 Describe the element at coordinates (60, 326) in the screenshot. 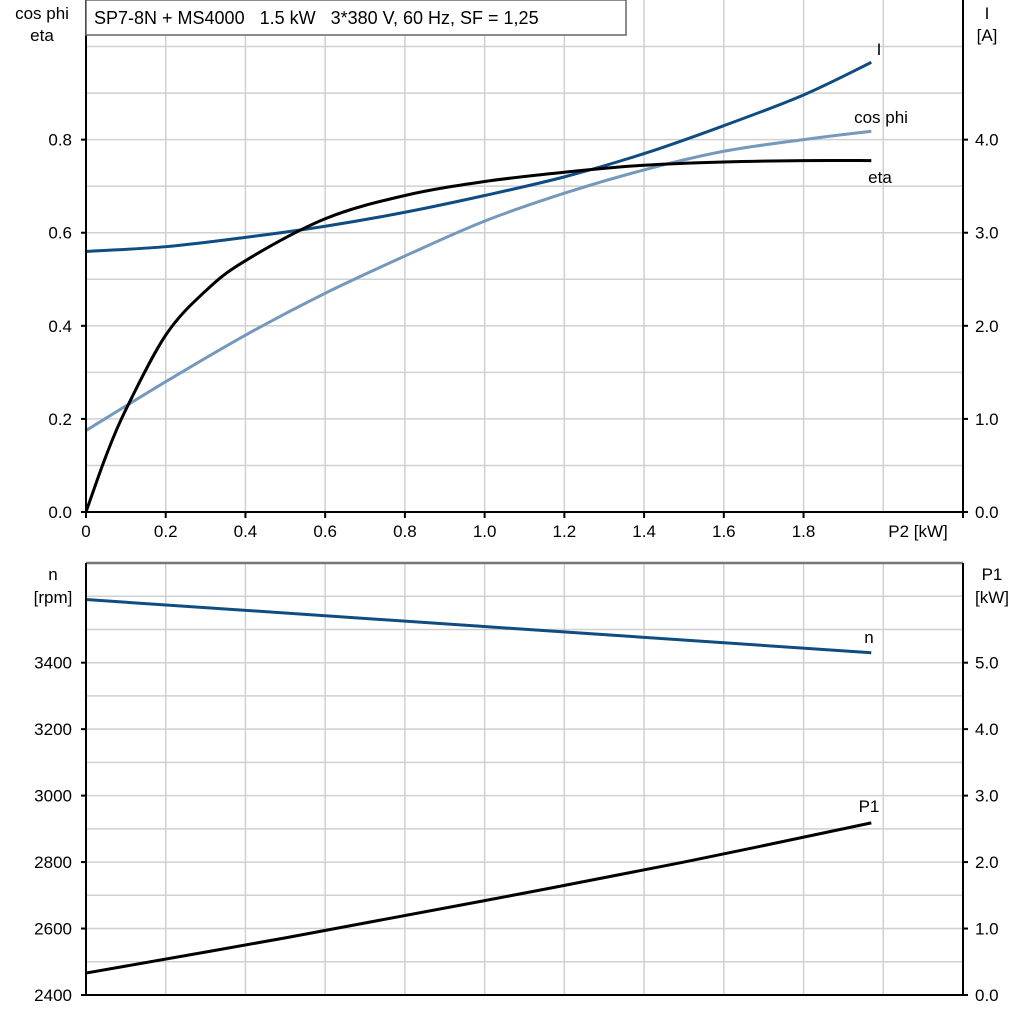

I see `y-left-tick-label: 0.4` at that location.